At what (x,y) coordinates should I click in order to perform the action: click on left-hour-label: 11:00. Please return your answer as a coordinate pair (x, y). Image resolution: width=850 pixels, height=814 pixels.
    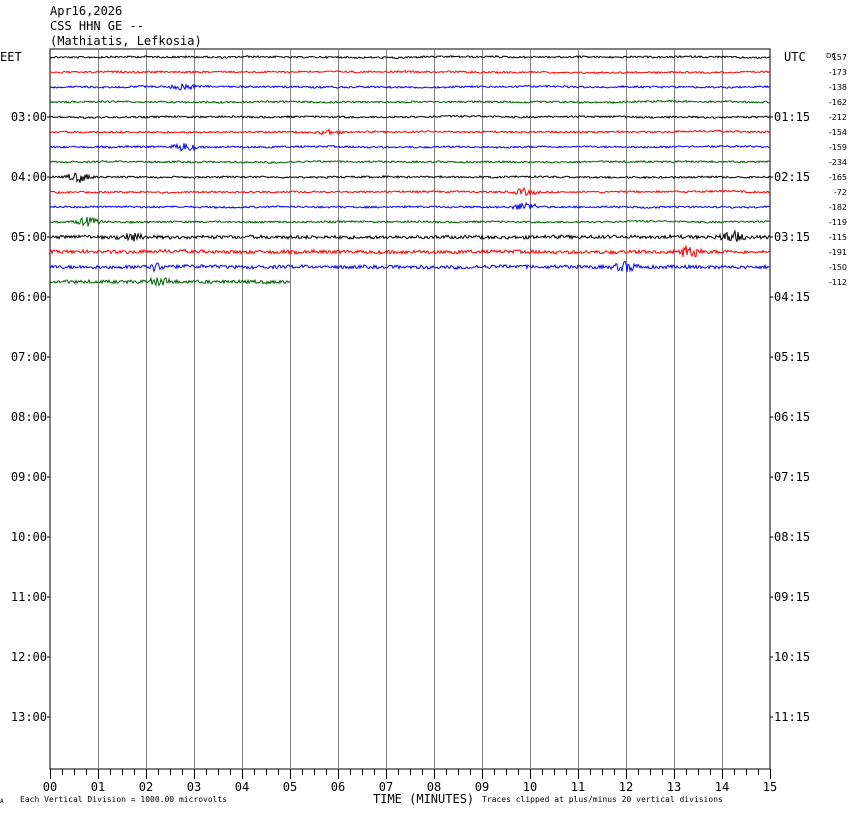
    Looking at the image, I should click on (29, 597).